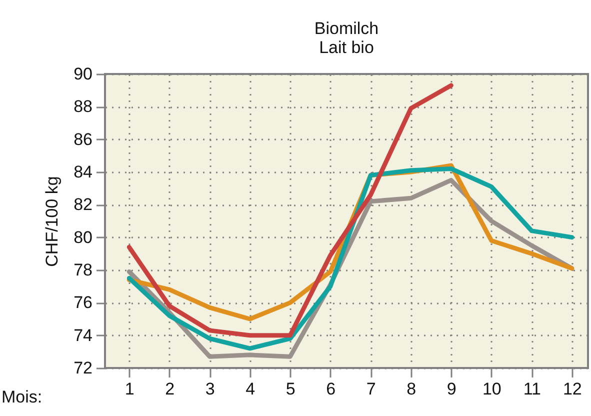 The height and width of the screenshot is (416, 591). What do you see at coordinates (291, 389) in the screenshot?
I see `x-tick-label: 5` at bounding box center [291, 389].